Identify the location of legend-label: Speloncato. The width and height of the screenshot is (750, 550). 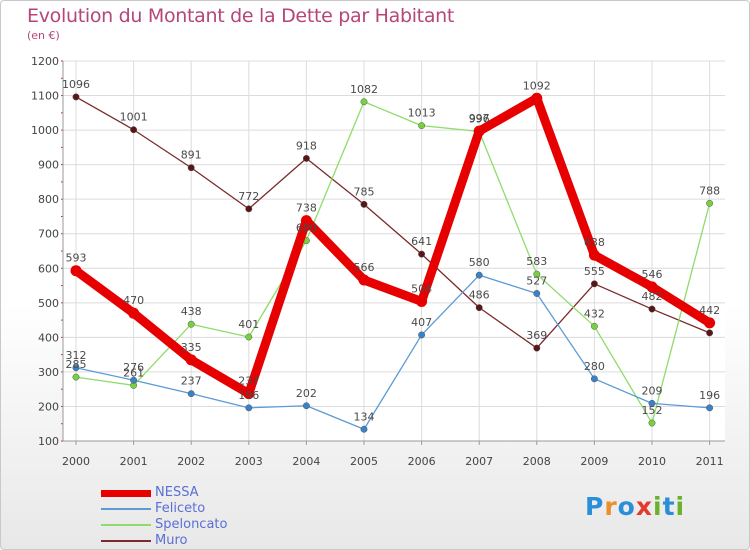
(191, 524).